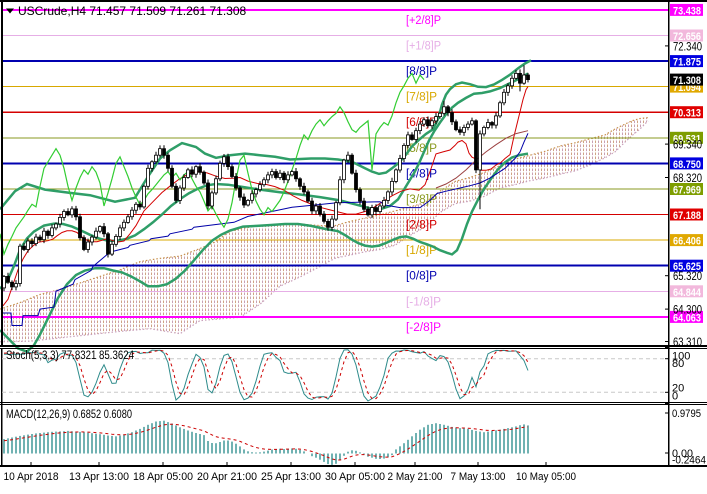 The image size is (707, 494). Describe the element at coordinates (355, 477) in the screenshot. I see `svg-text: 30 Apr 05:00` at that location.